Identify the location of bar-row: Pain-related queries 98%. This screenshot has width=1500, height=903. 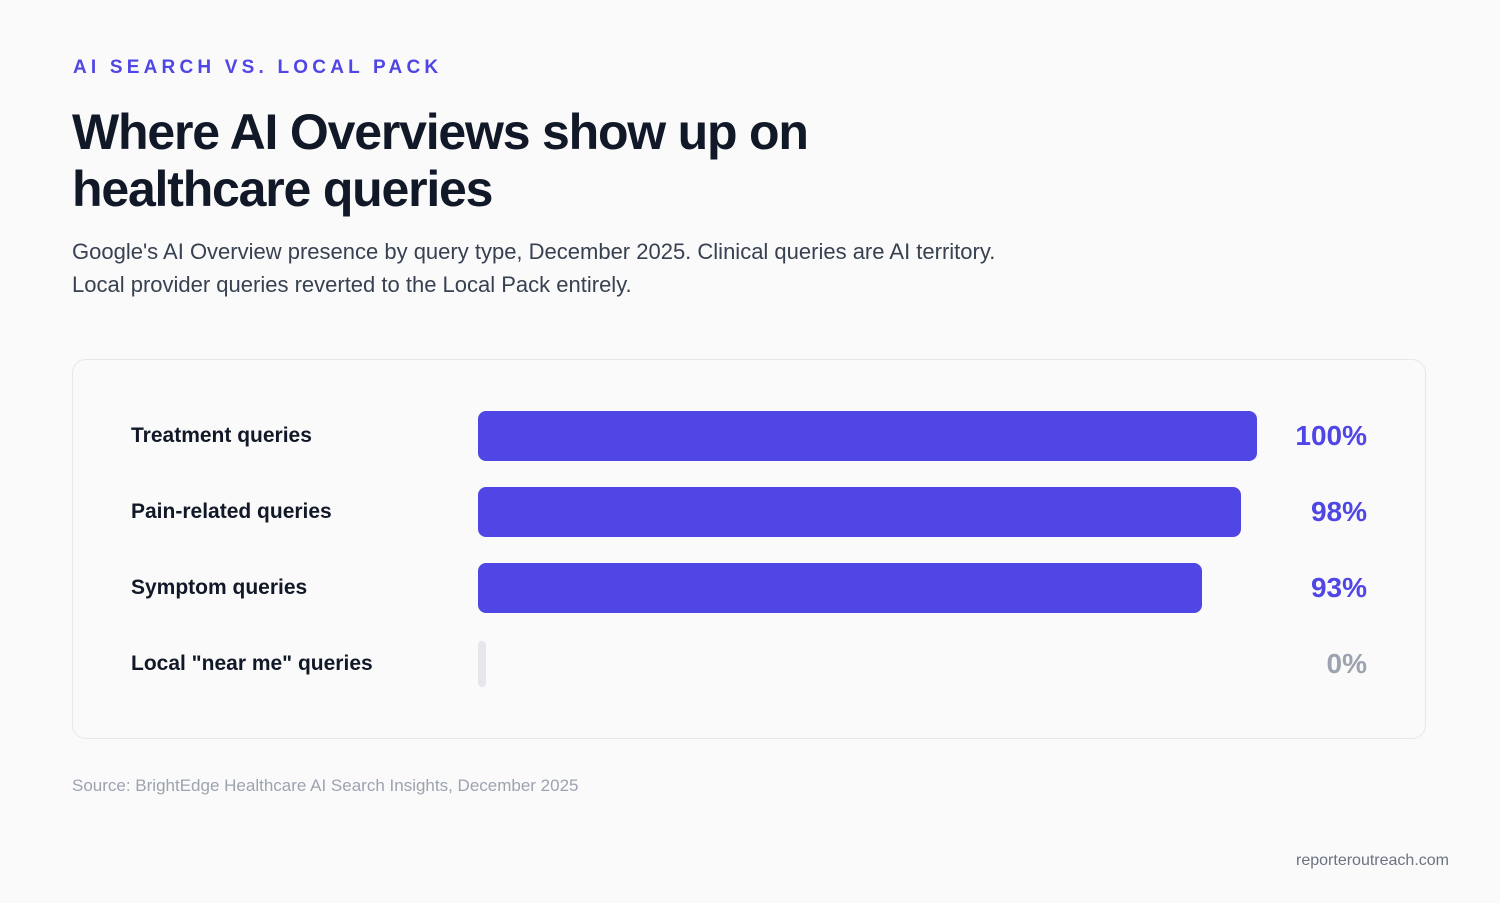
(749, 512).